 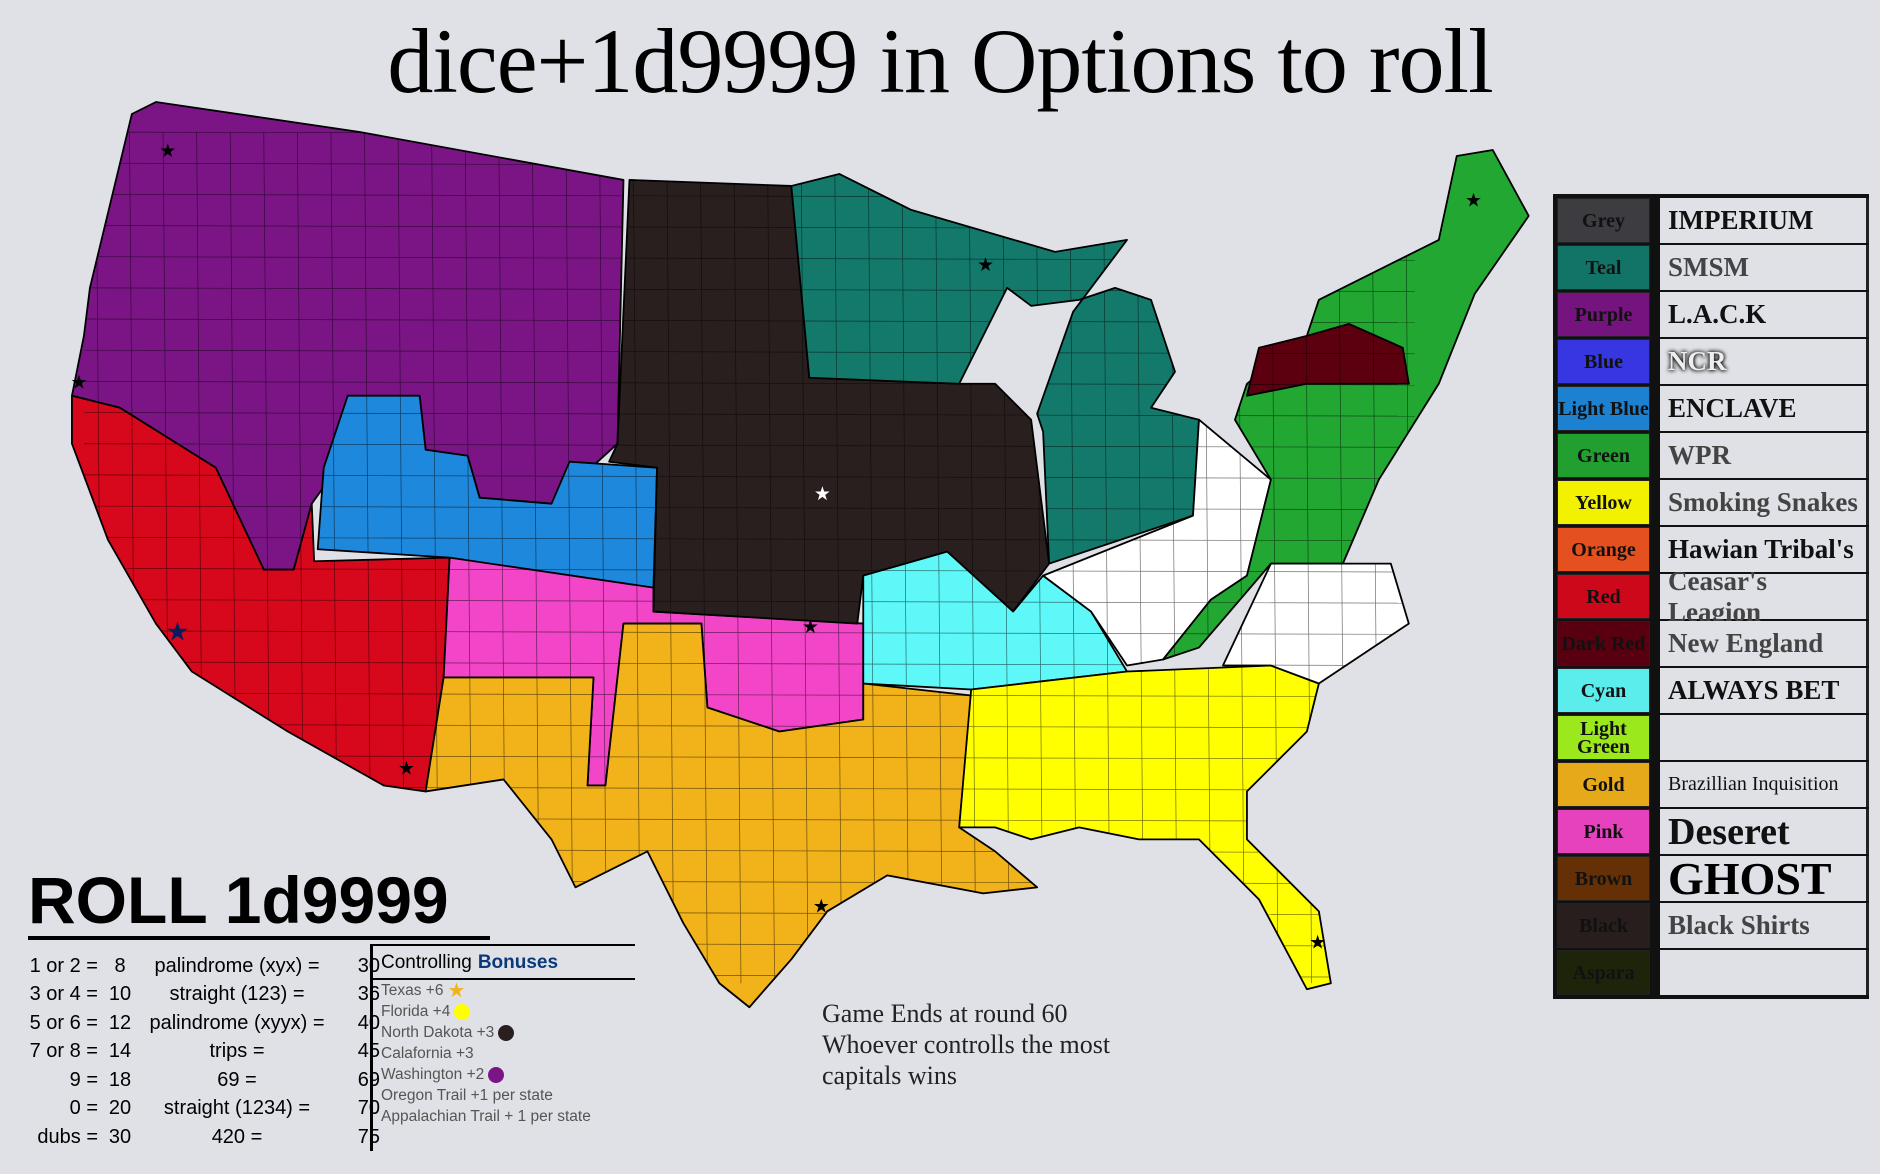 What do you see at coordinates (1603, 690) in the screenshot?
I see `color-swatch: Cyan` at bounding box center [1603, 690].